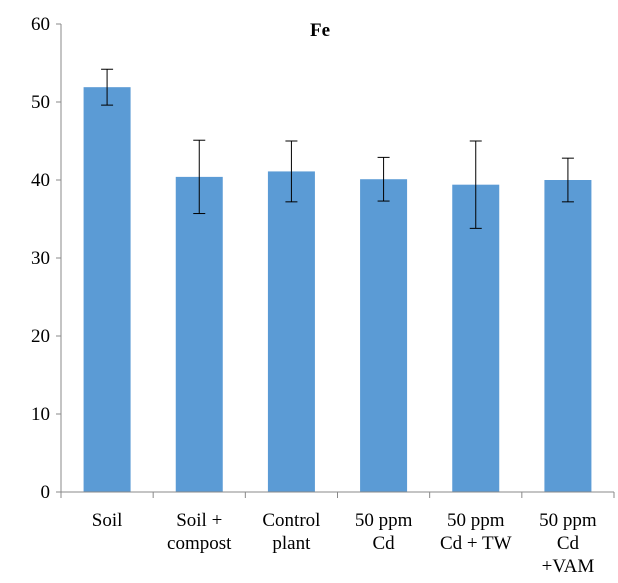  What do you see at coordinates (291, 543) in the screenshot?
I see `x-category-label-line: plant` at bounding box center [291, 543].